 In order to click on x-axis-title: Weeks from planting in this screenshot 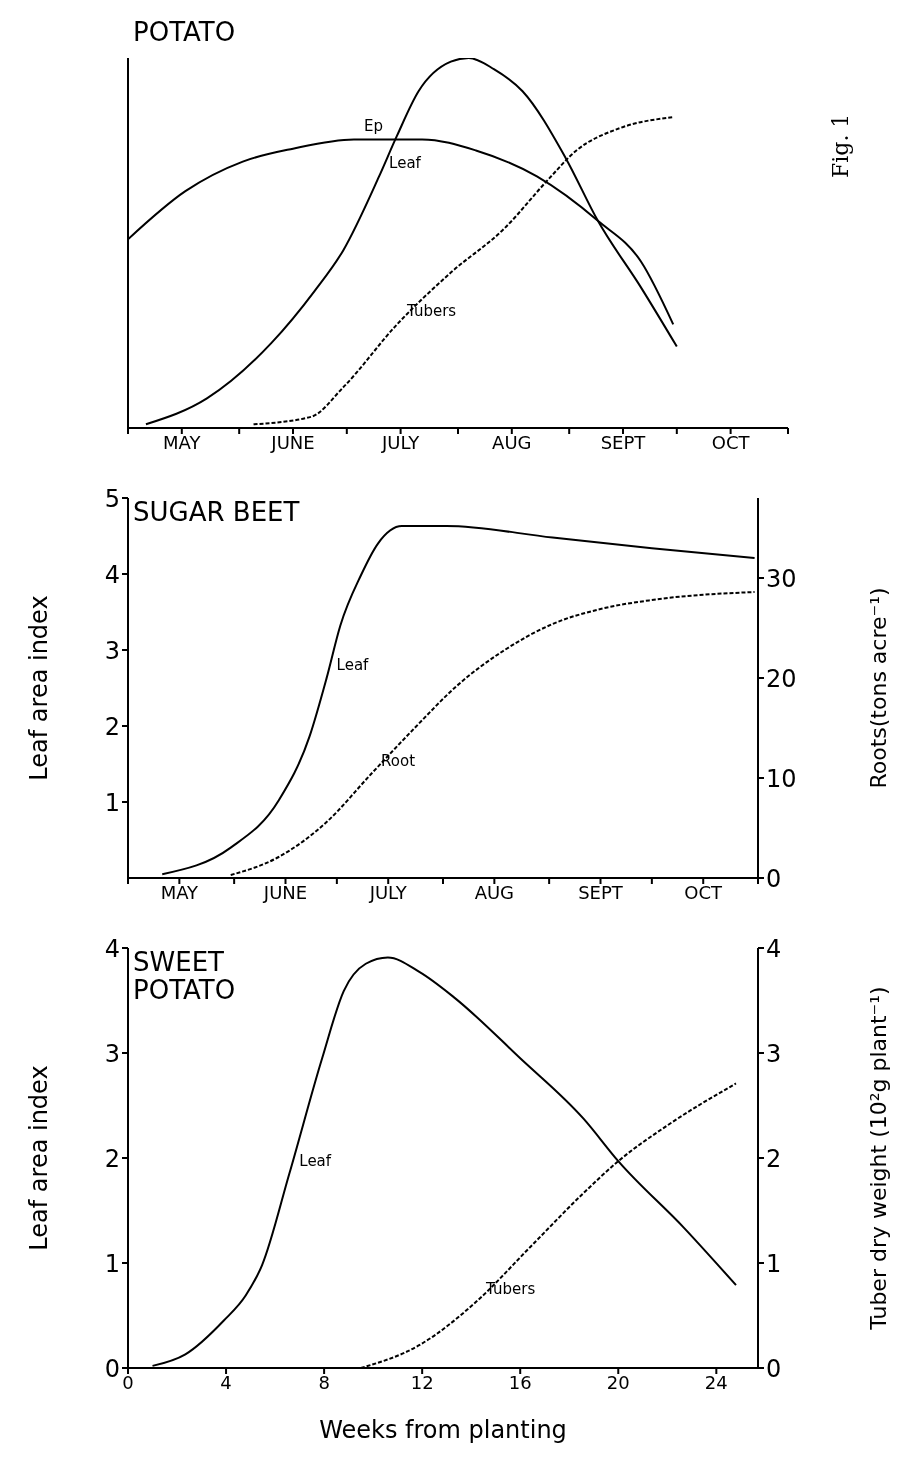, I will do `click(443, 1430)`.